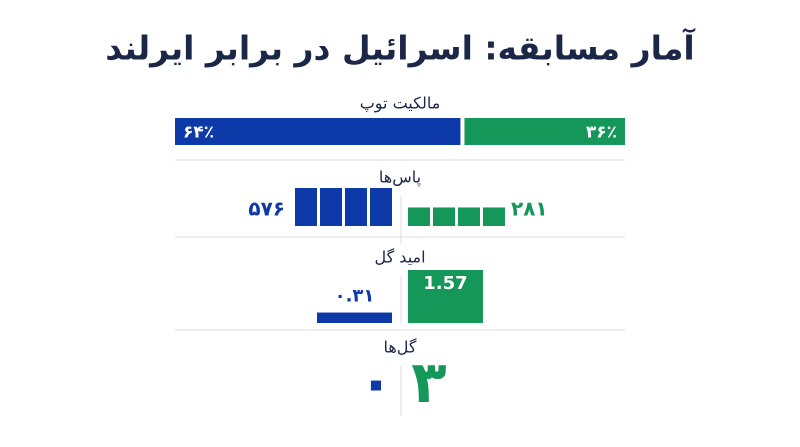 The height and width of the screenshot is (447, 800). I want to click on value-label: 1.57, so click(445, 283).